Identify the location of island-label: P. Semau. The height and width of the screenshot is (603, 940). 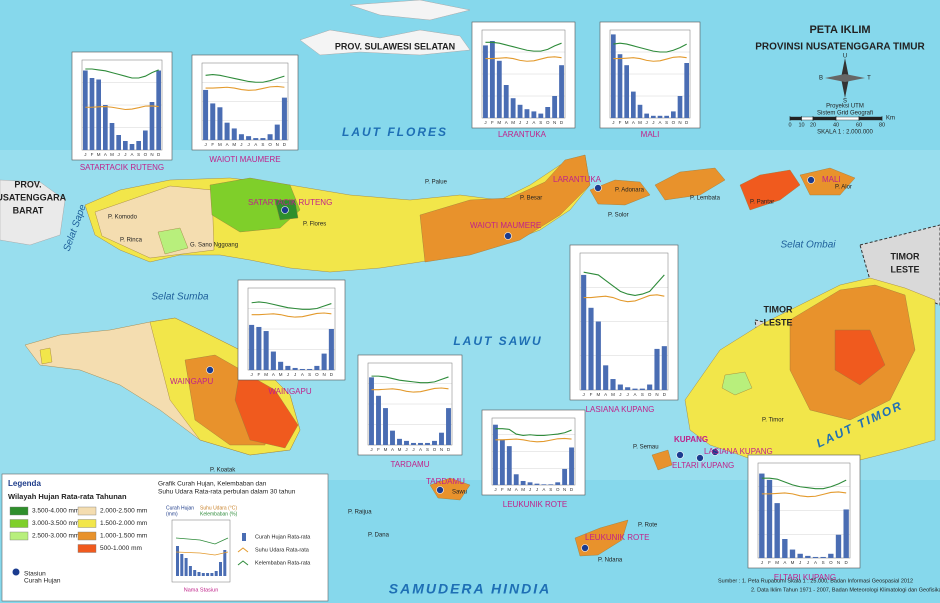
(646, 448).